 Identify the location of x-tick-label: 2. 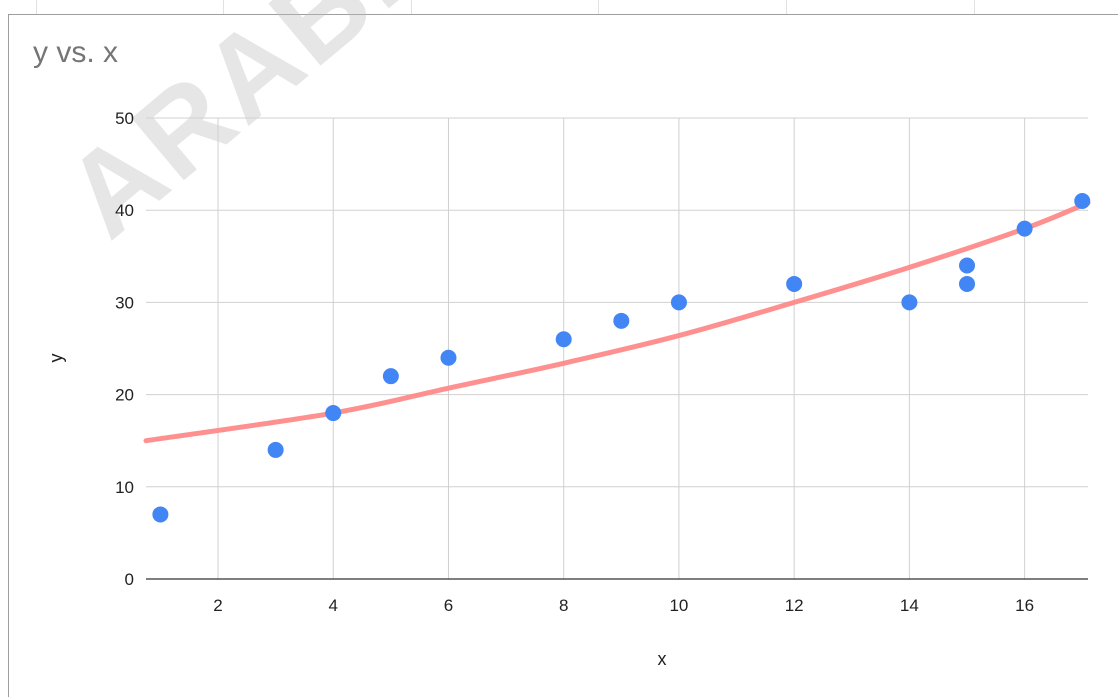
(217, 605).